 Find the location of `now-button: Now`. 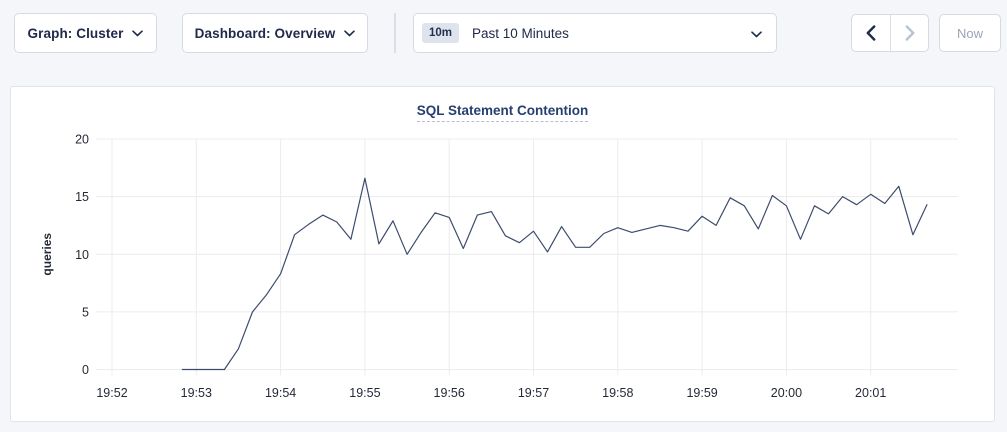

now-button: Now is located at coordinates (970, 33).